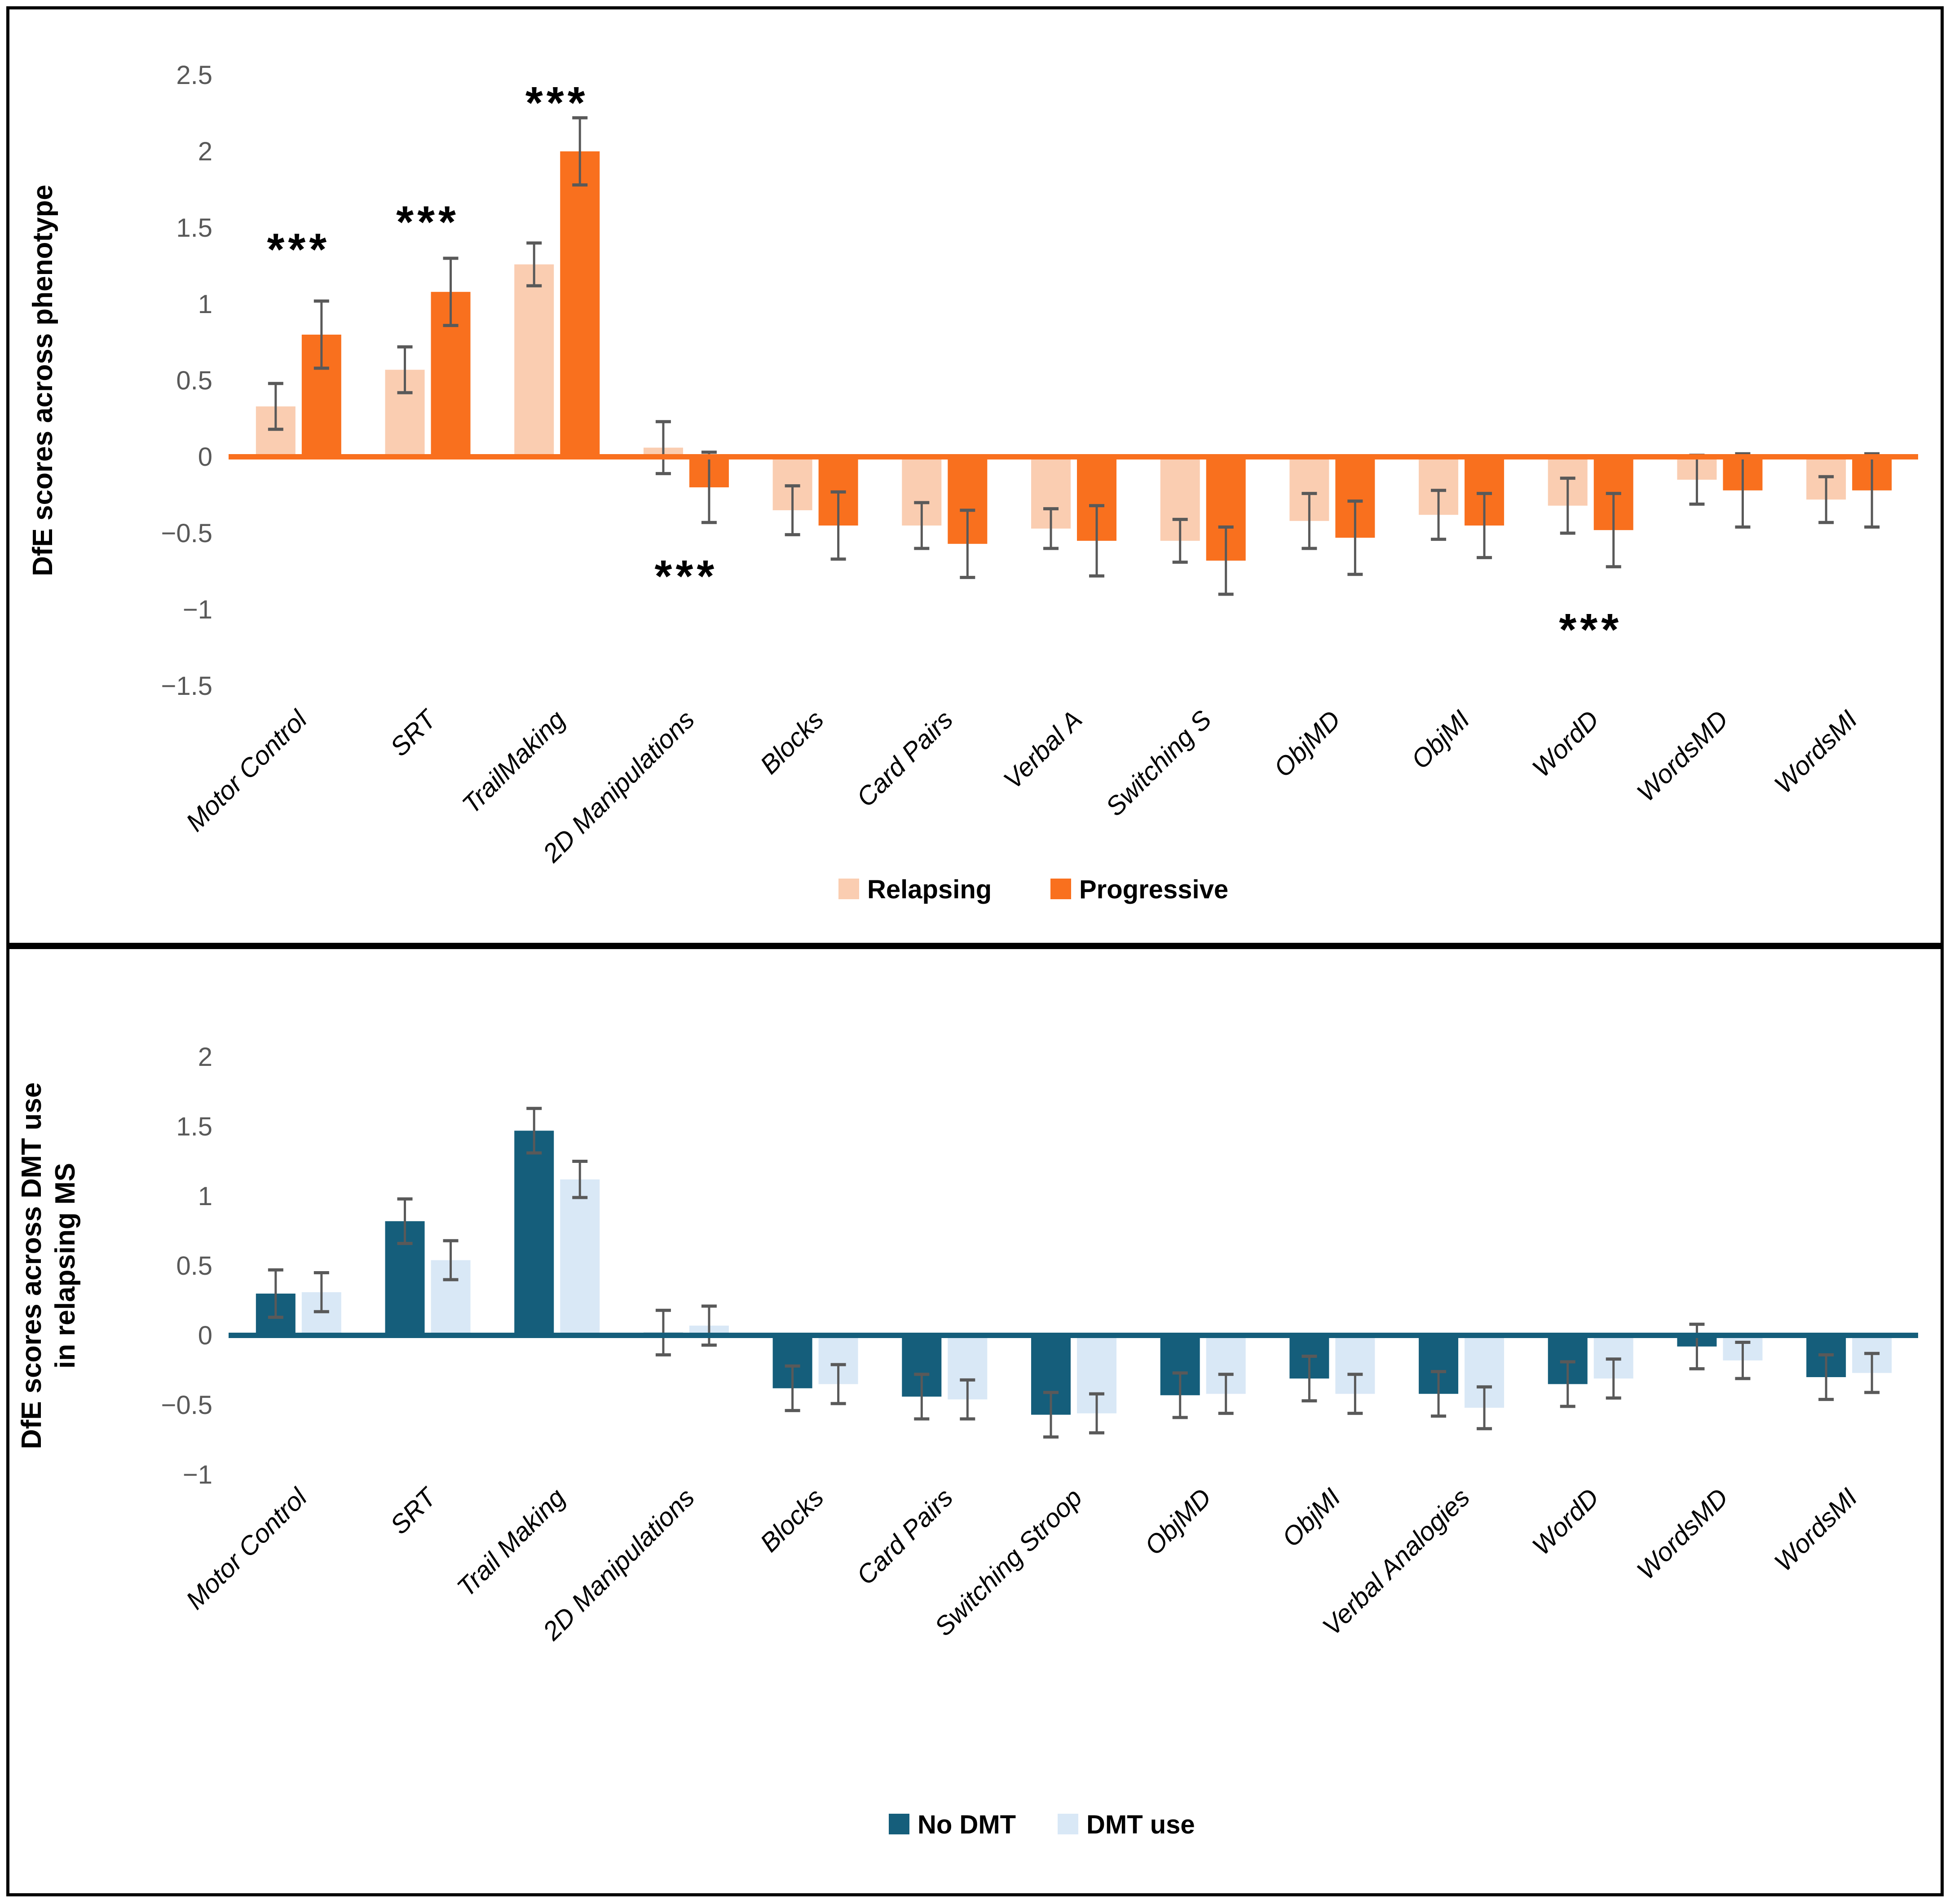  What do you see at coordinates (899, 1824) in the screenshot?
I see `legend-swatch-no-dmt` at bounding box center [899, 1824].